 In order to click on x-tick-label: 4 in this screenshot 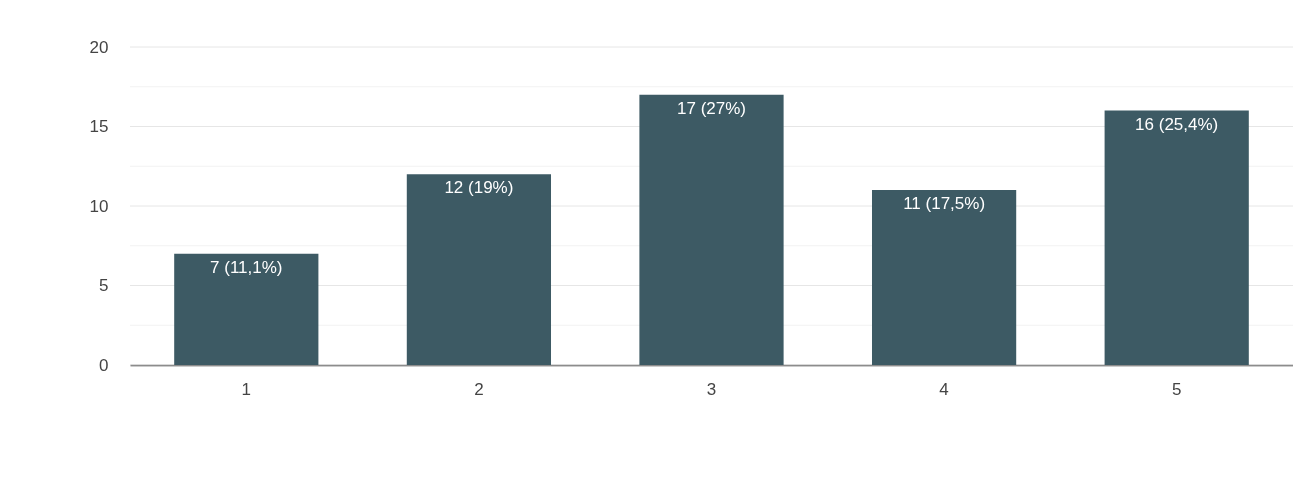, I will do `click(944, 389)`.